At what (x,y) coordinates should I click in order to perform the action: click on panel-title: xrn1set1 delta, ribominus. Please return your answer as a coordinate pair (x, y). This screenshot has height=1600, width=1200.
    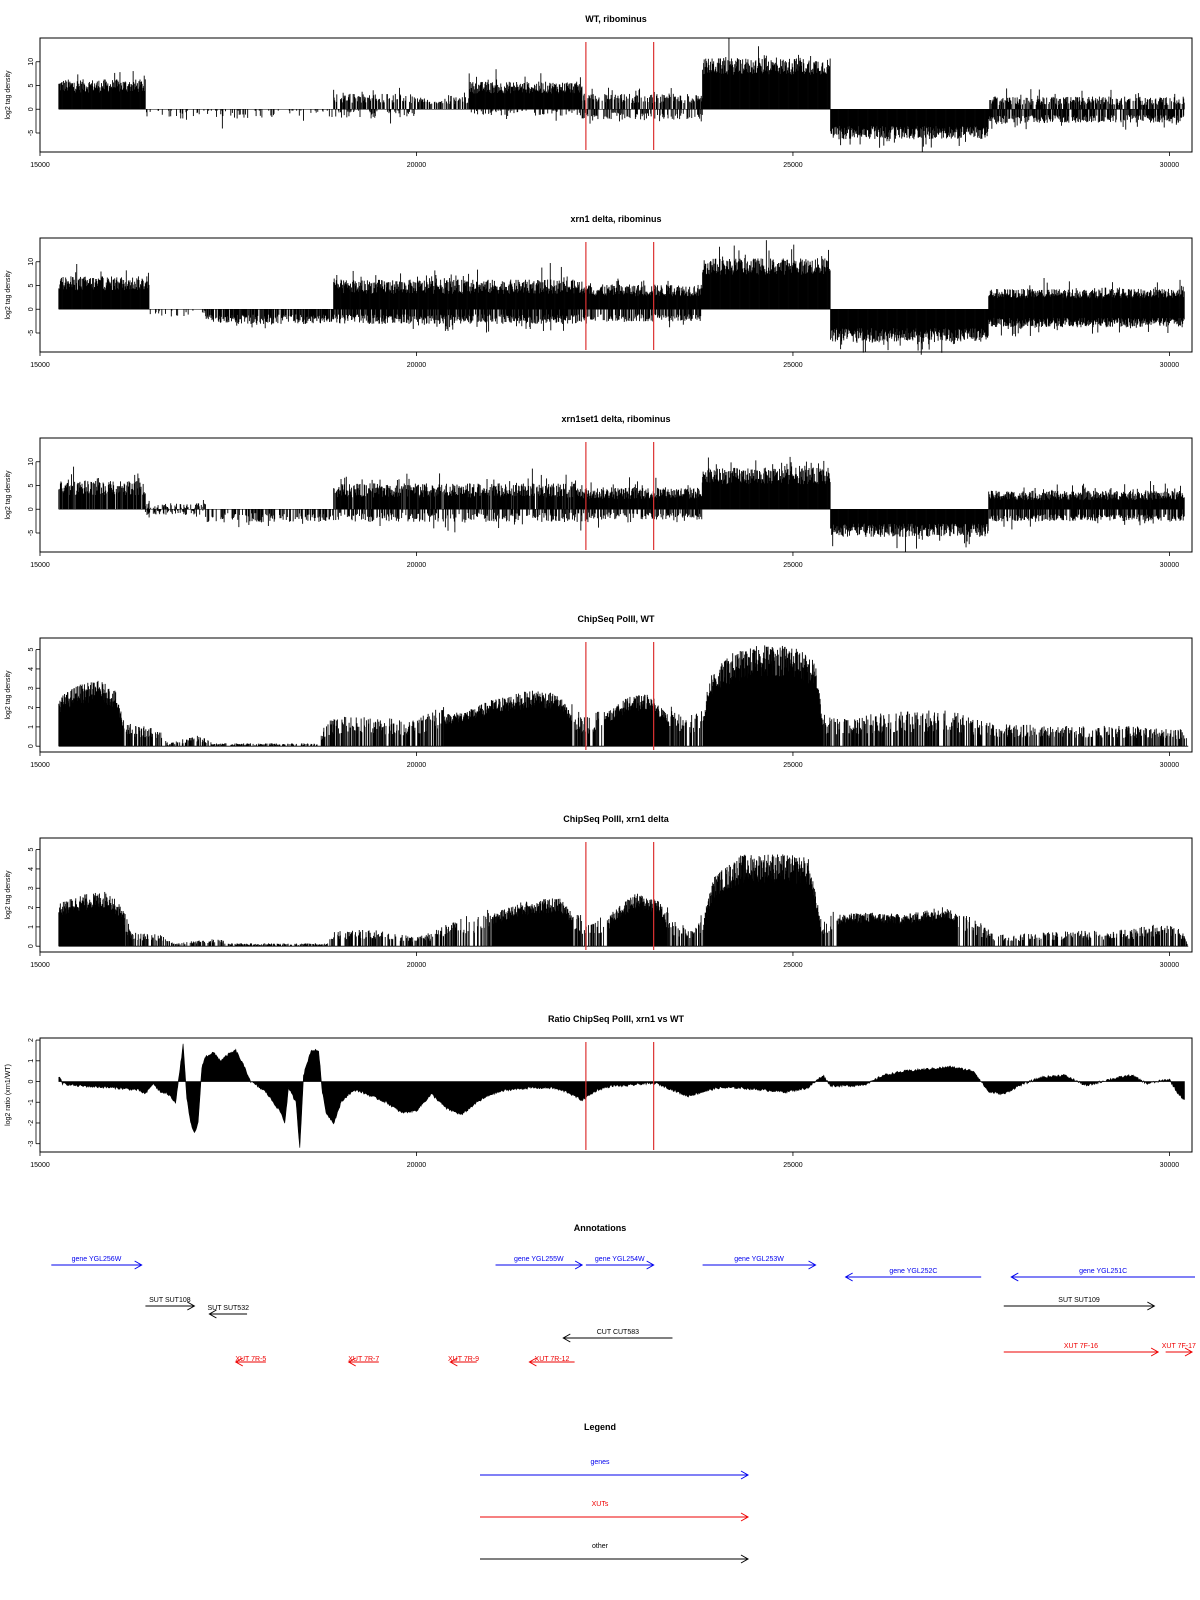
    Looking at the image, I should click on (615, 419).